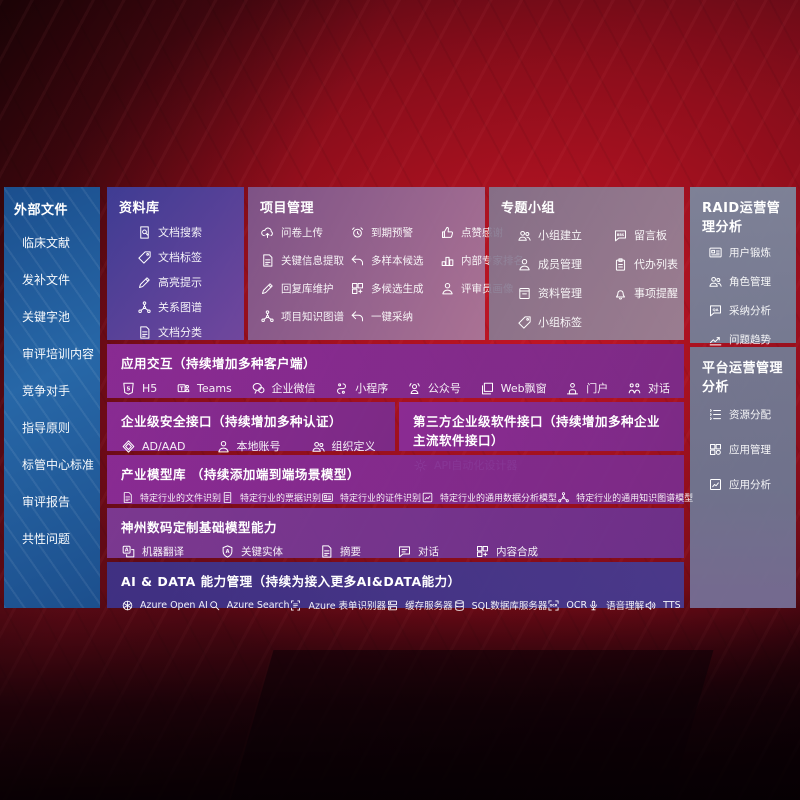  Describe the element at coordinates (395, 551) in the screenshot. I see `base-models-row: 机器翻译 关键实体 摘要 对话 内容合成` at that location.